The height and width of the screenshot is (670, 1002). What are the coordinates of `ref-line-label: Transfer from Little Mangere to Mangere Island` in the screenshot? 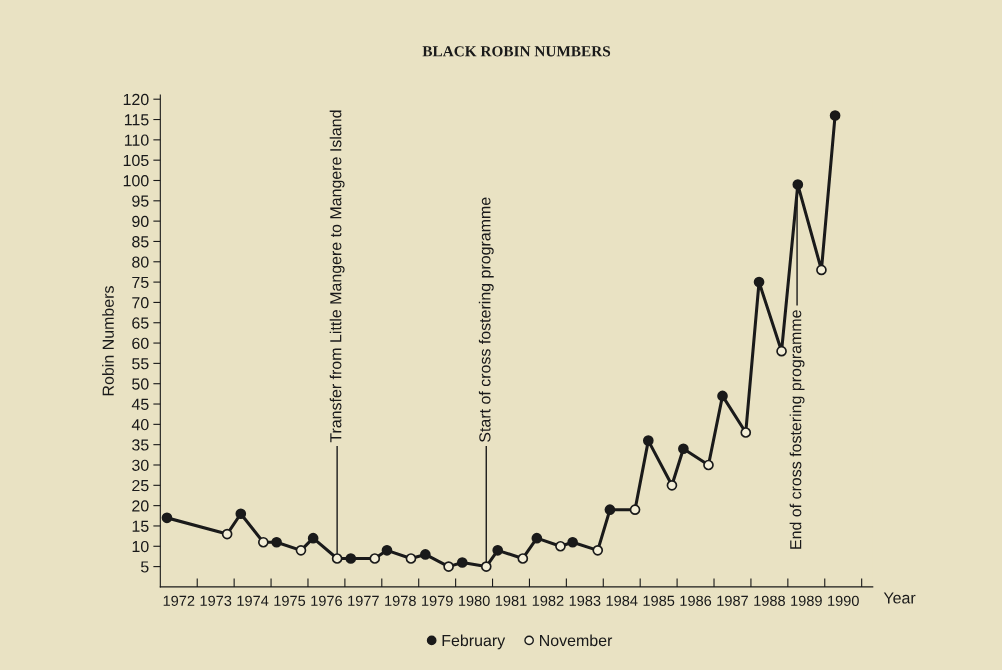 It's located at (337, 276).